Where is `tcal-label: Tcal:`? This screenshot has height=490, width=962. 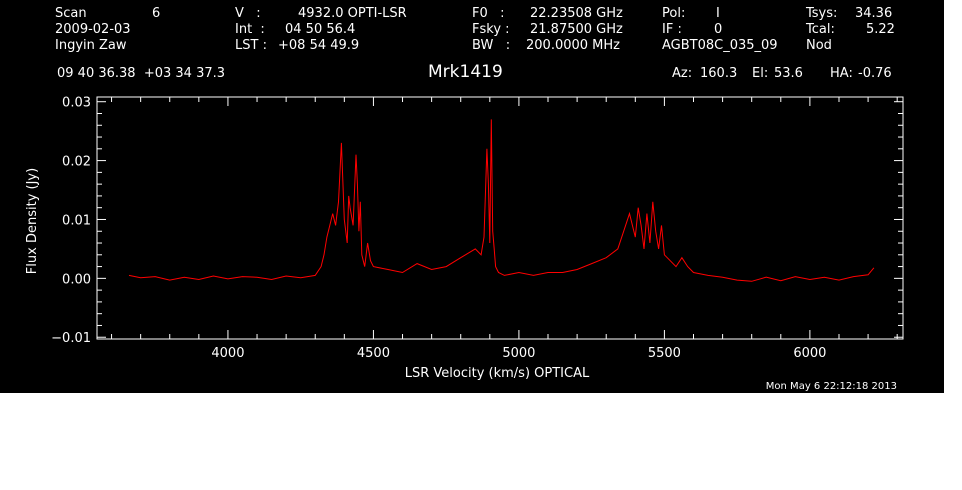 tcal-label: Tcal: is located at coordinates (820, 29).